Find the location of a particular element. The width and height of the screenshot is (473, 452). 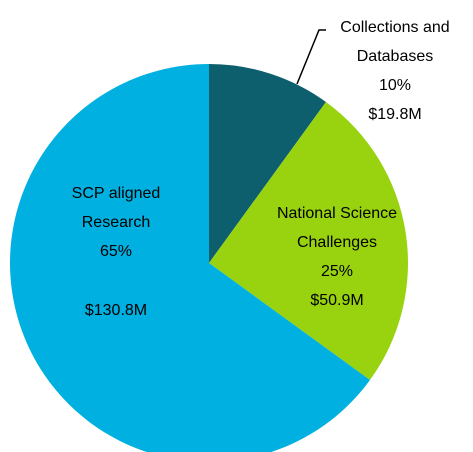

amount-label: $19.8M is located at coordinates (395, 114).